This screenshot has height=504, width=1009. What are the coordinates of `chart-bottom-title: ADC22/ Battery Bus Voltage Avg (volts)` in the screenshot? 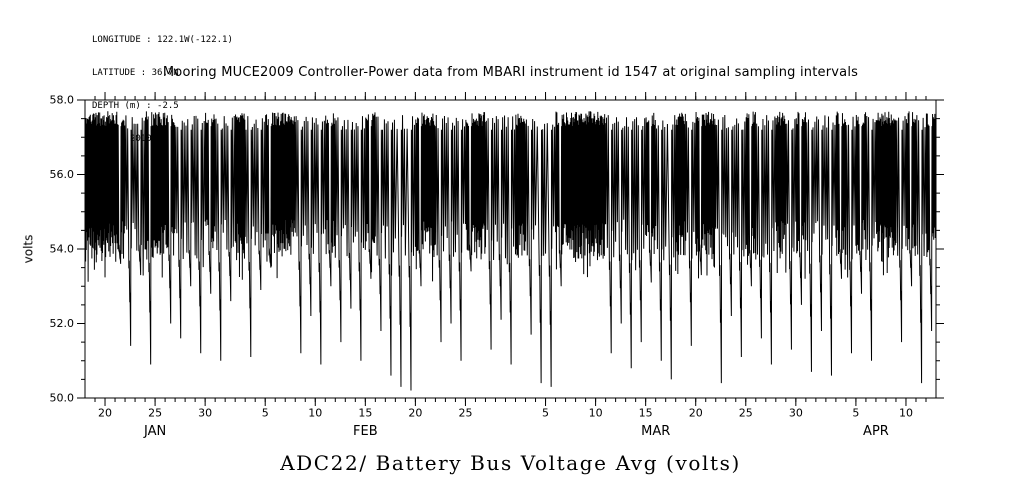 It's located at (510, 463).